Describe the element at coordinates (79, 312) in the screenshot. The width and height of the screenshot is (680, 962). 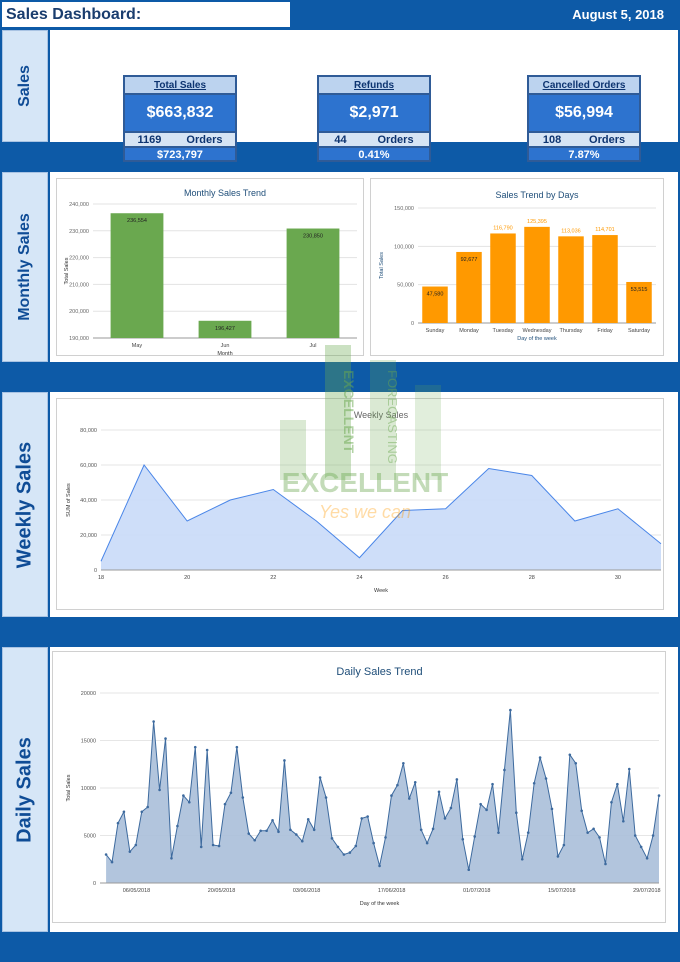
I see `y-tick-label: 200,000` at that location.